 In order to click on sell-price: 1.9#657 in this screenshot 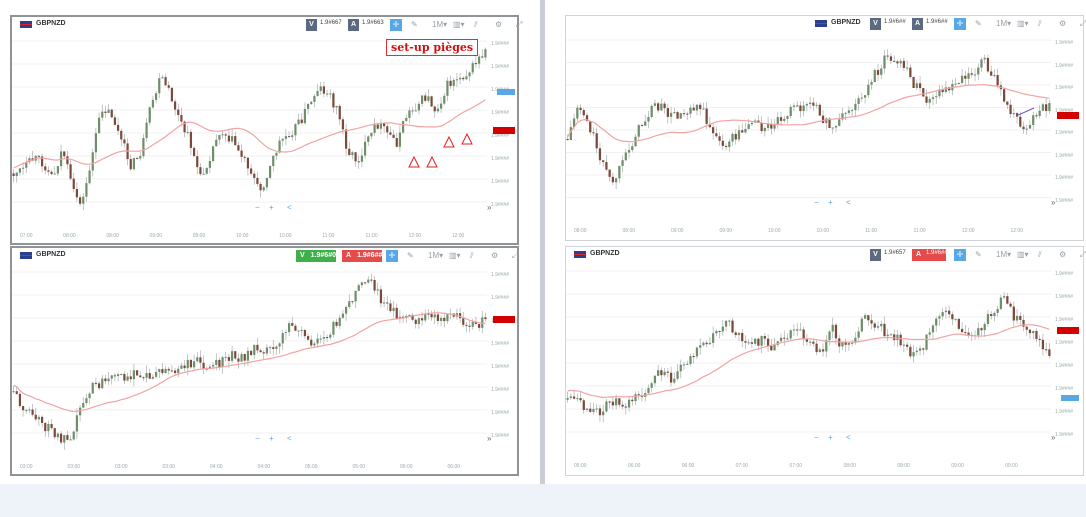, I will do `click(895, 253)`.